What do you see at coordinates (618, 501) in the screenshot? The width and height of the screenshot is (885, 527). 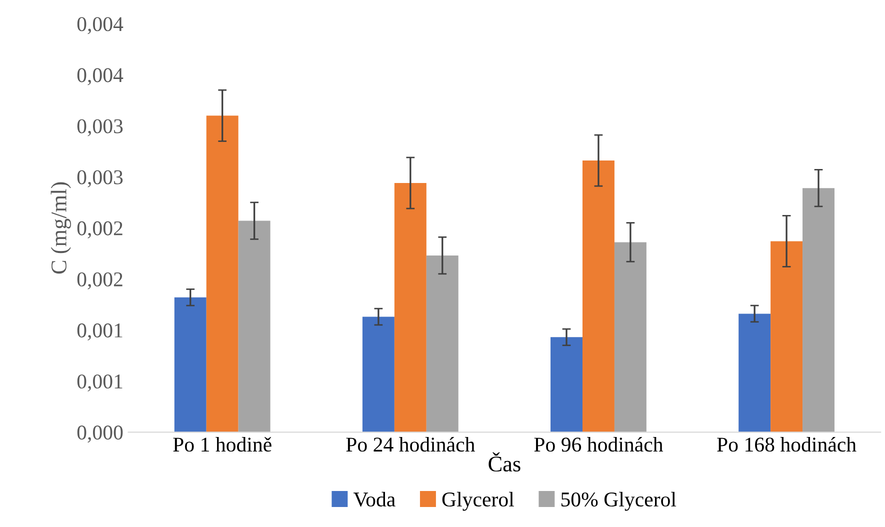 I see `legend-label: 50% Glycerol` at bounding box center [618, 501].